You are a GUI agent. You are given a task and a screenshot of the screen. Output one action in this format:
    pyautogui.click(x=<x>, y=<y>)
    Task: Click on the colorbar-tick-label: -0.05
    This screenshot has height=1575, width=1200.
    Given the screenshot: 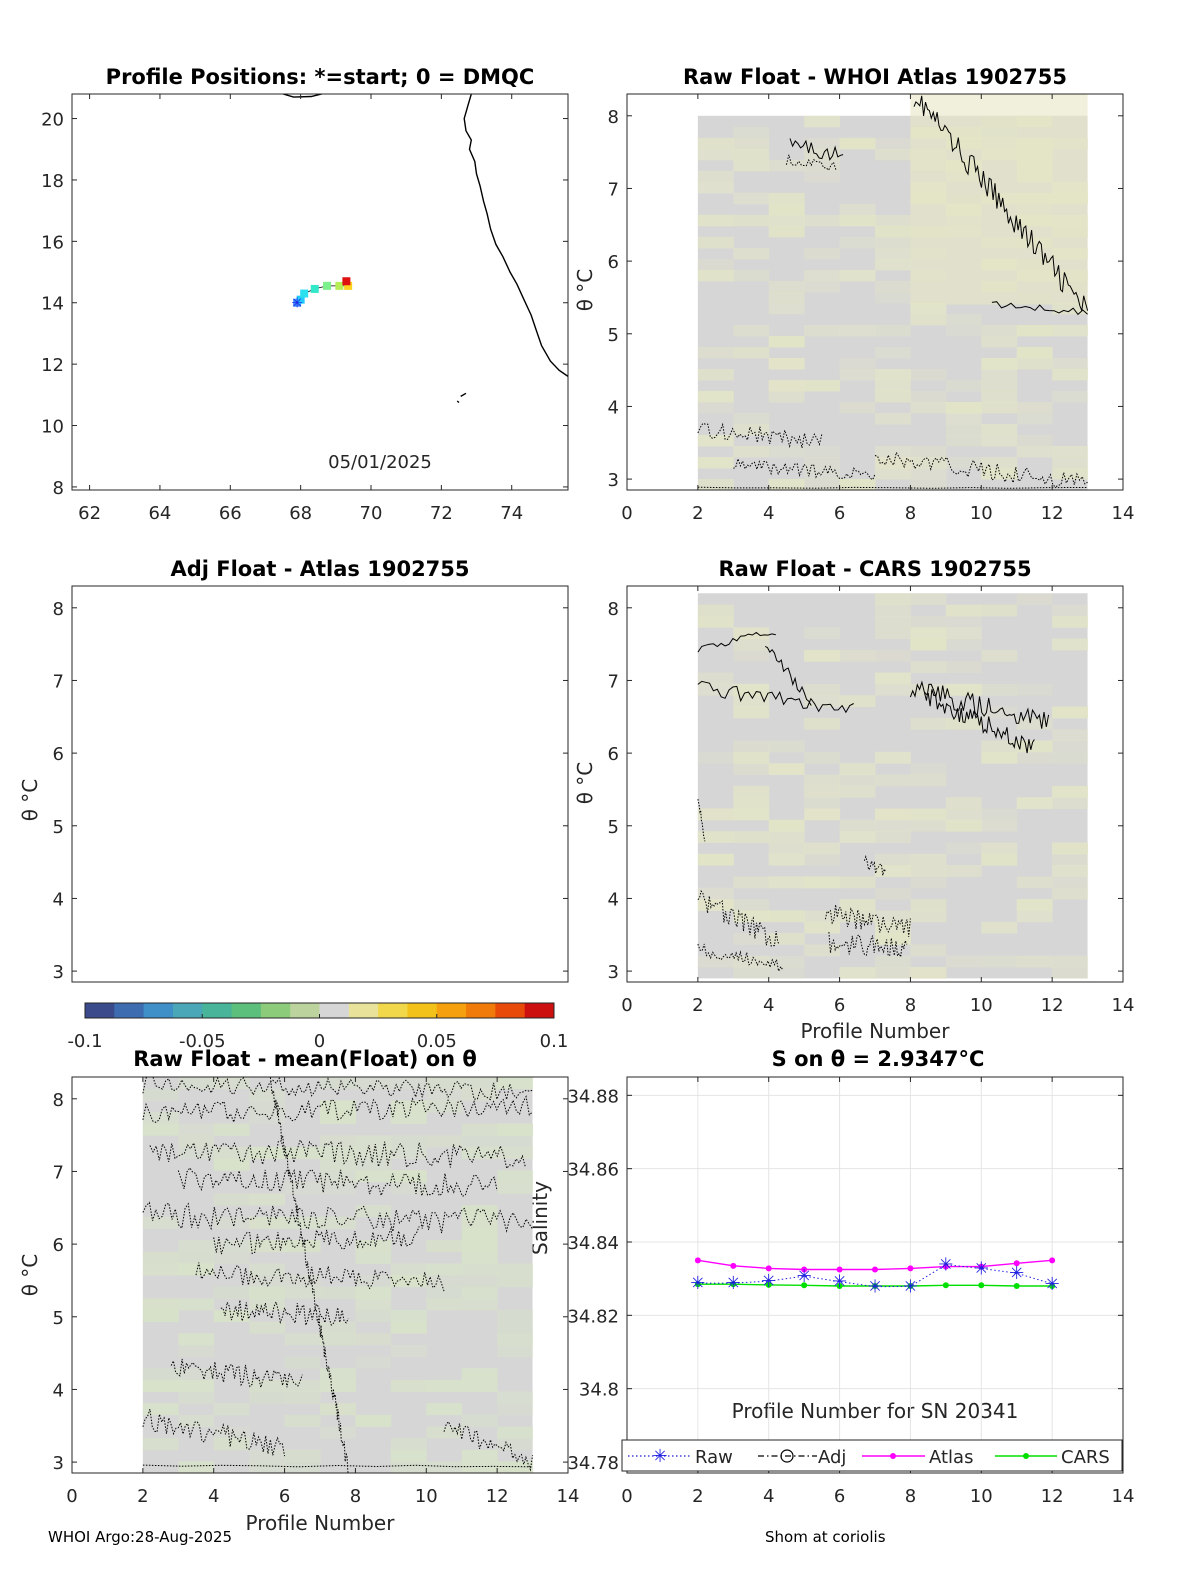 What is the action you would take?
    pyautogui.click(x=202, y=1041)
    